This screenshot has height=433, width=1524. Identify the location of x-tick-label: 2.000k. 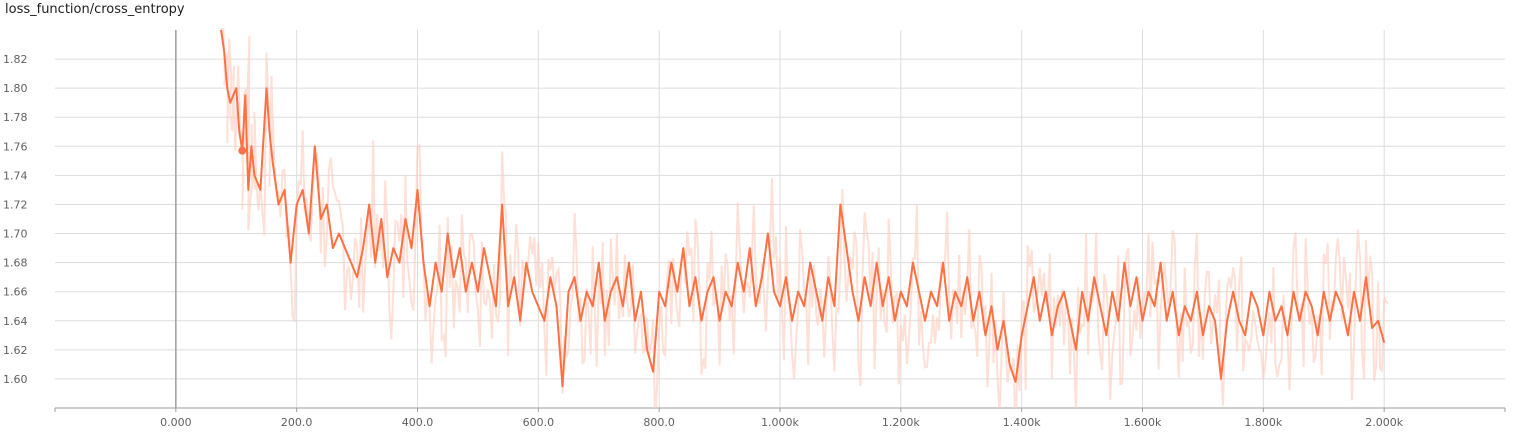
(1384, 422).